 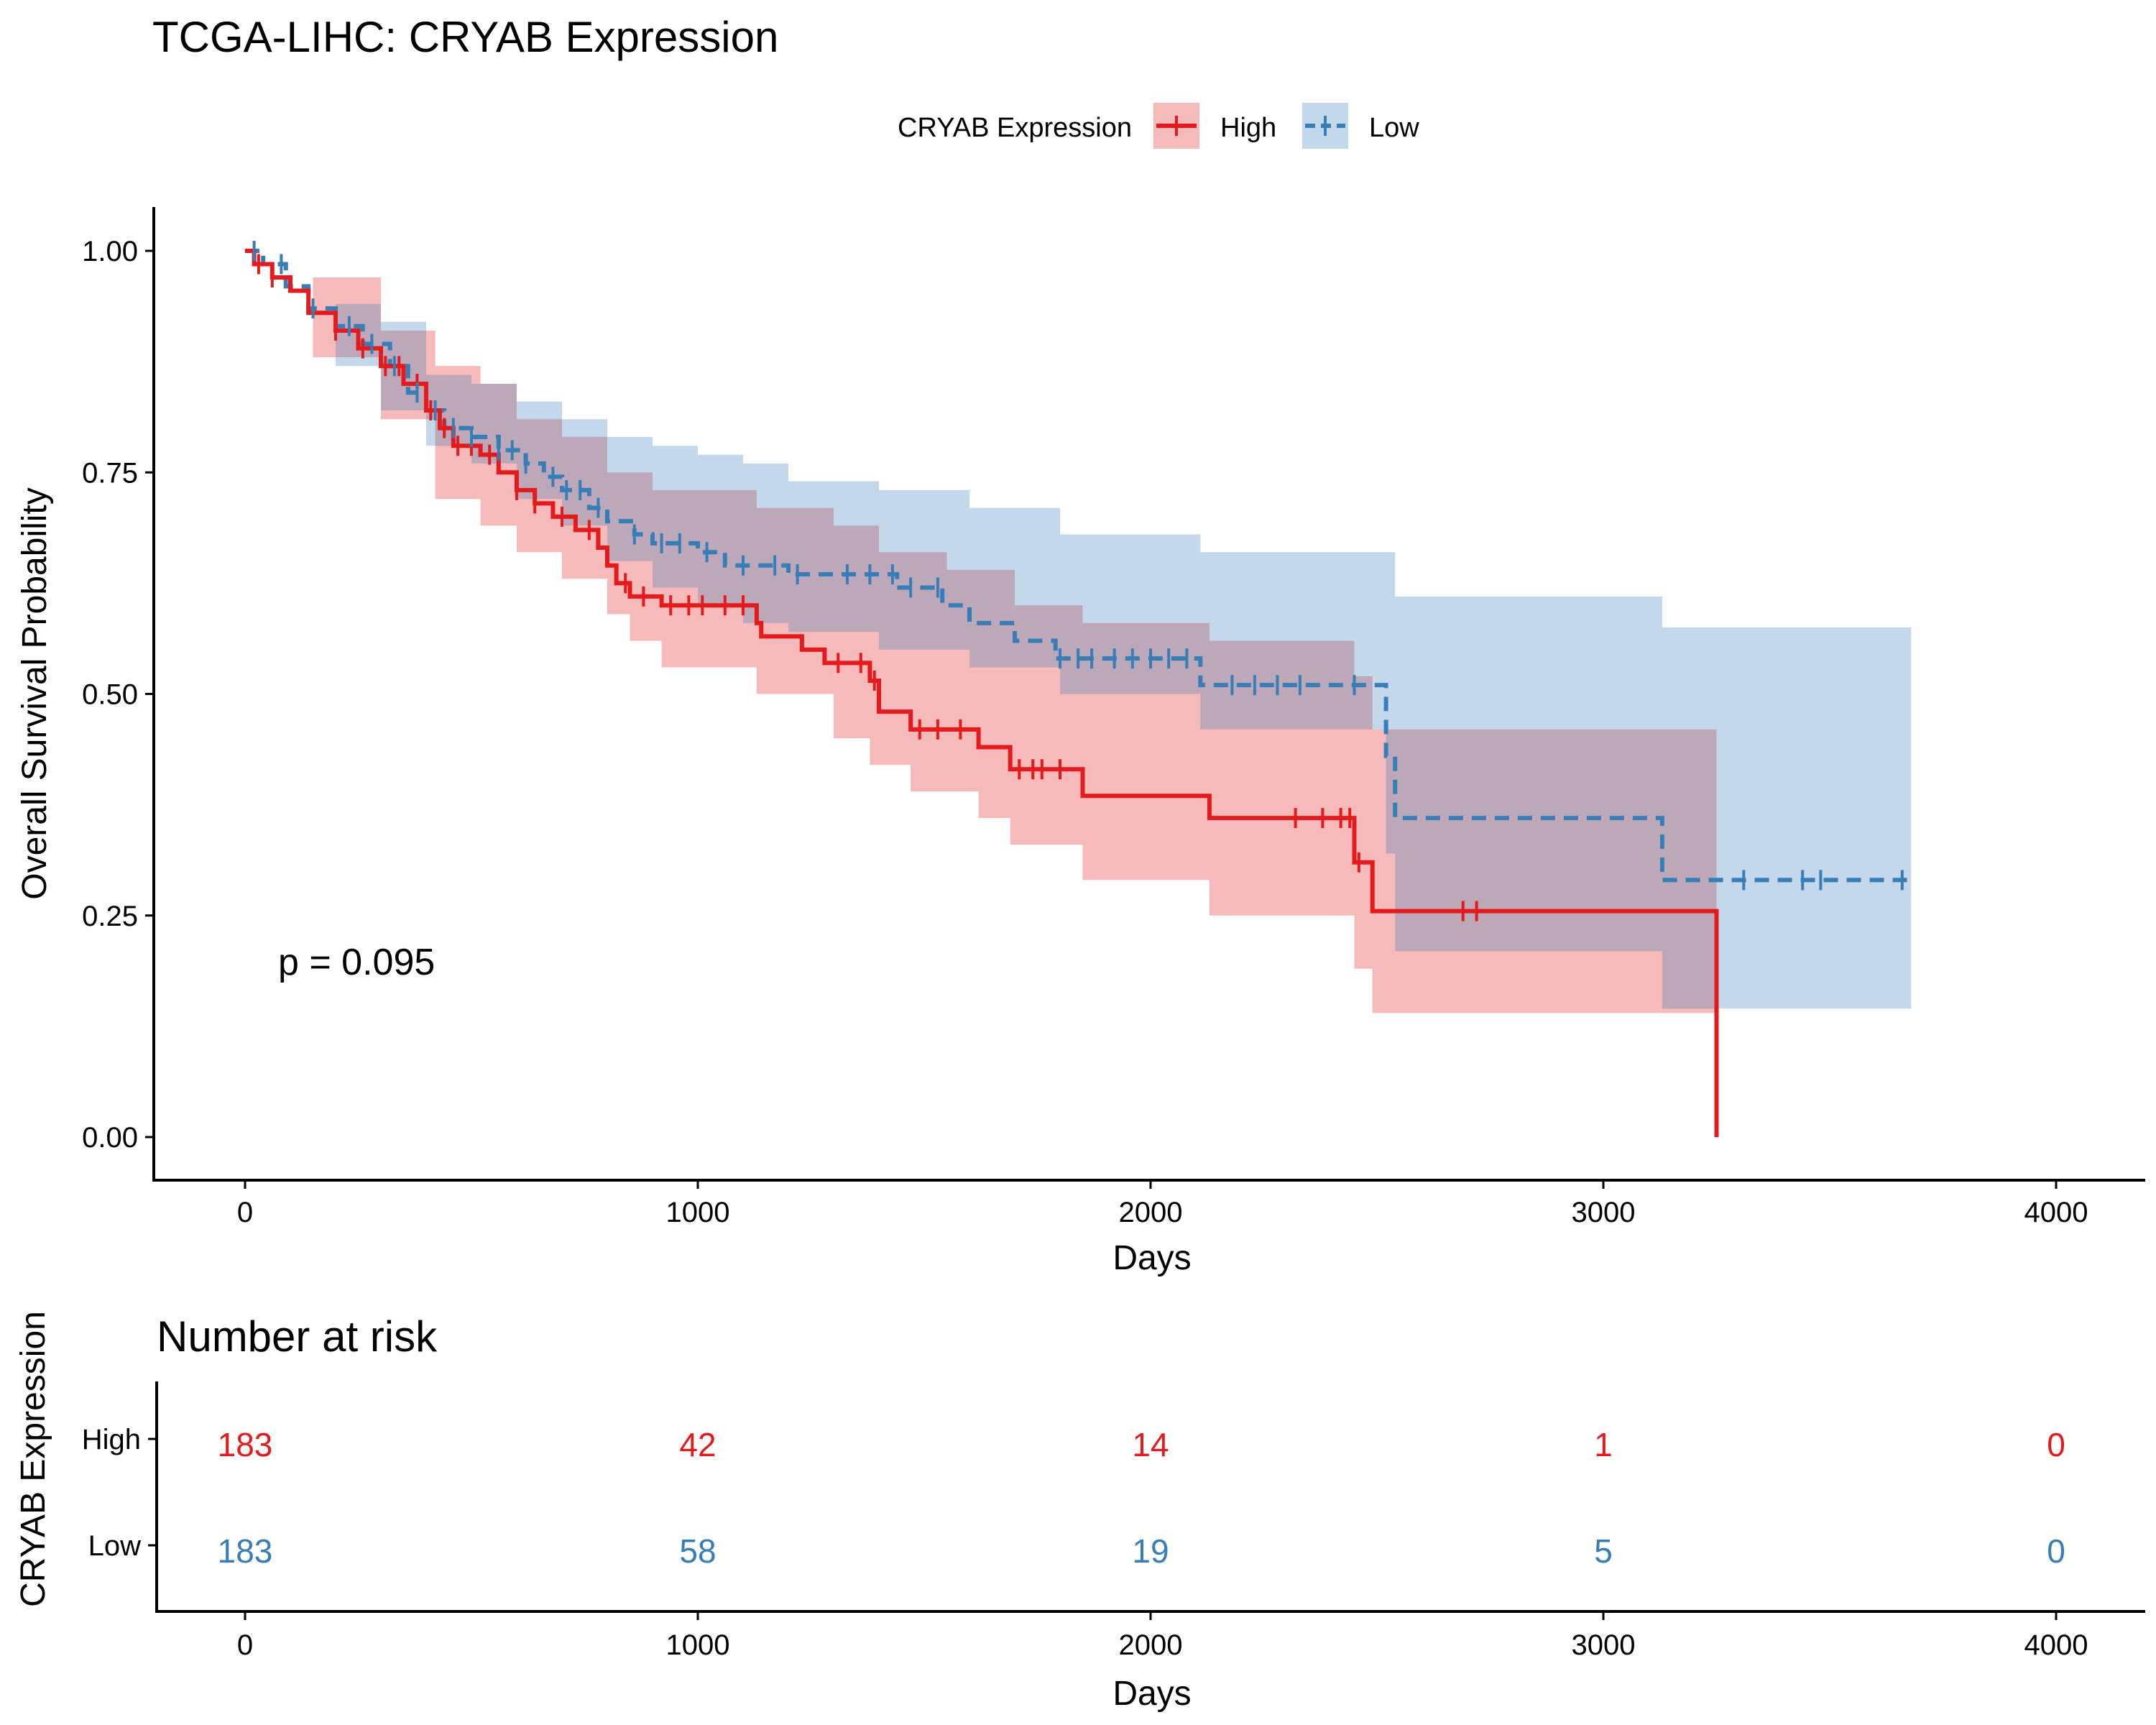 What do you see at coordinates (245, 1212) in the screenshot?
I see `x-tick-label: 0` at bounding box center [245, 1212].